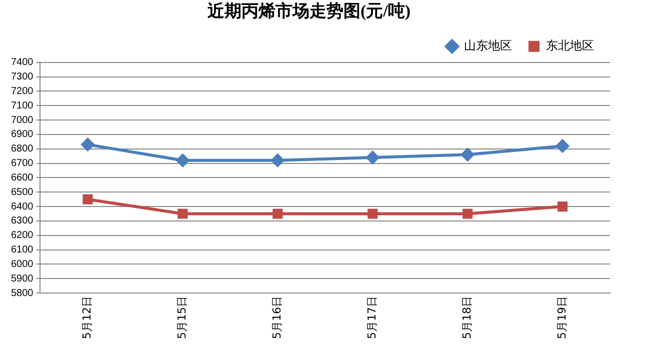 The image size is (650, 346). I want to click on y-tick-label: 6900, so click(22, 134).